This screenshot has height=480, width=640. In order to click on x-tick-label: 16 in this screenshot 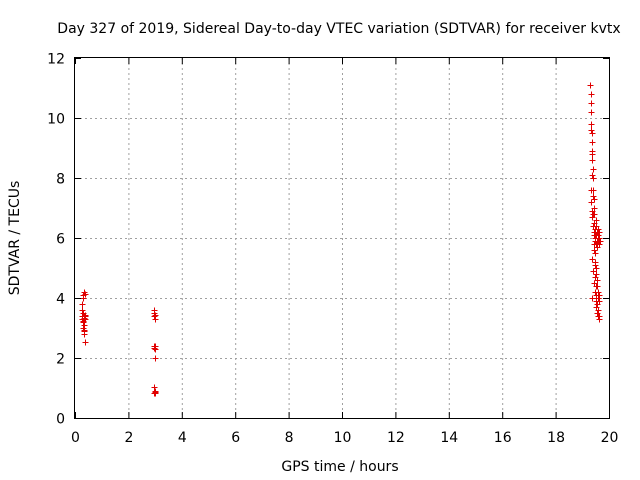, I will do `click(503, 438)`.